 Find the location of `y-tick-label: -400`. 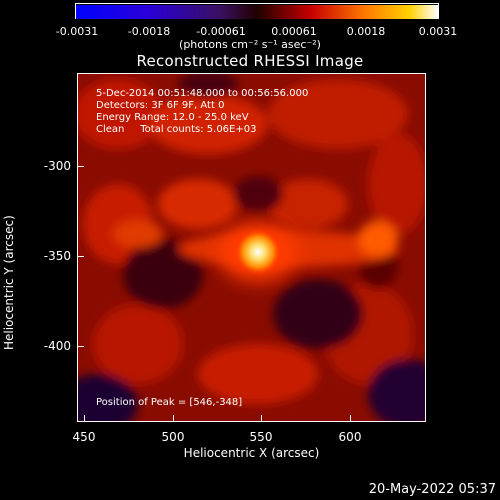

y-tick-label: -400 is located at coordinates (57, 346).